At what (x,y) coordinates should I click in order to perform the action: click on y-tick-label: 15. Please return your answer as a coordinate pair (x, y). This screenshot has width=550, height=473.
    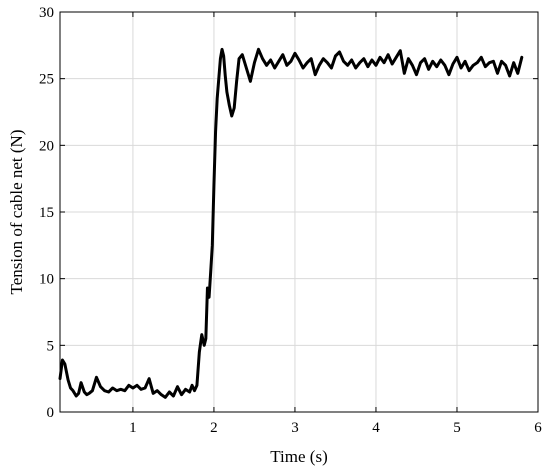
    Looking at the image, I should click on (46, 213).